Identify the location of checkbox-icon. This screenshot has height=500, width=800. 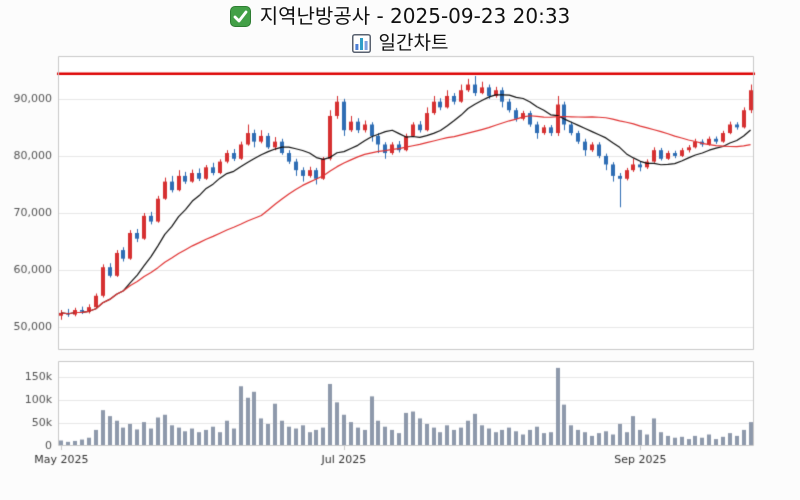
(240, 16).